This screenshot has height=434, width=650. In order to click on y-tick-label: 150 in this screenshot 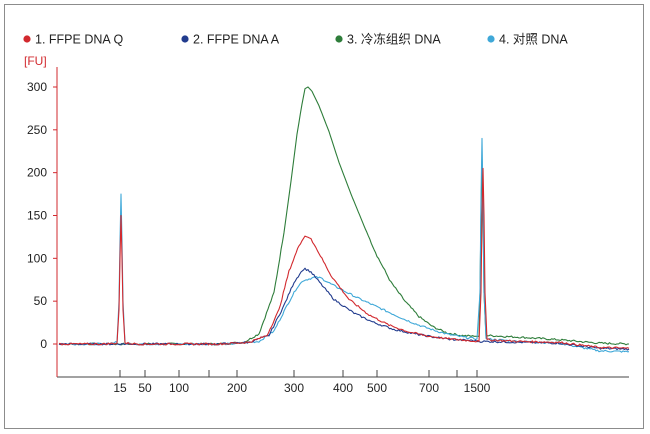, I will do `click(37, 215)`.